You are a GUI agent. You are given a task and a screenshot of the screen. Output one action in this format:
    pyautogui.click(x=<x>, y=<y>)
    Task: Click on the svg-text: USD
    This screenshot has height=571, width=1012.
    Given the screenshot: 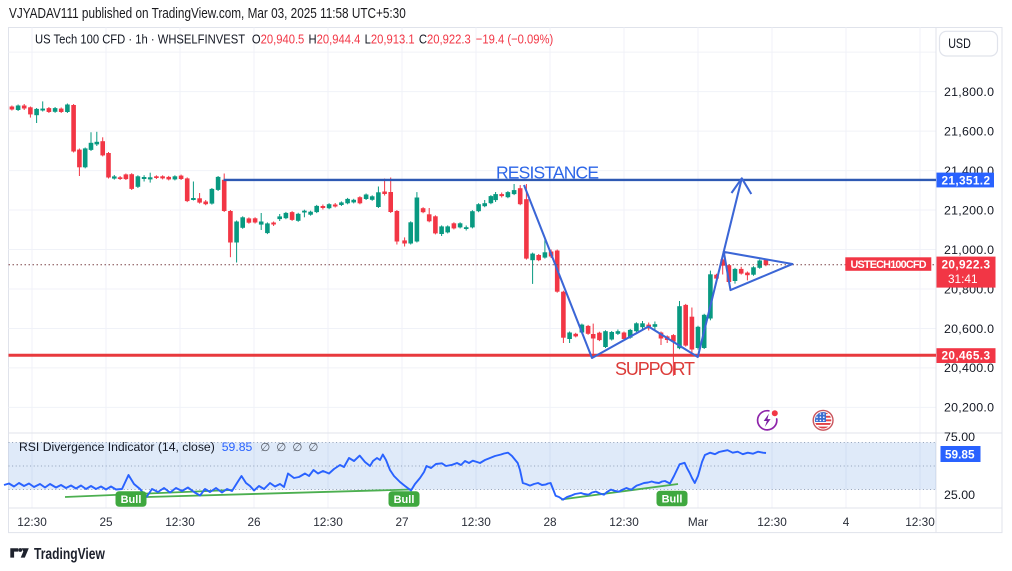 What is the action you would take?
    pyautogui.click(x=959, y=43)
    